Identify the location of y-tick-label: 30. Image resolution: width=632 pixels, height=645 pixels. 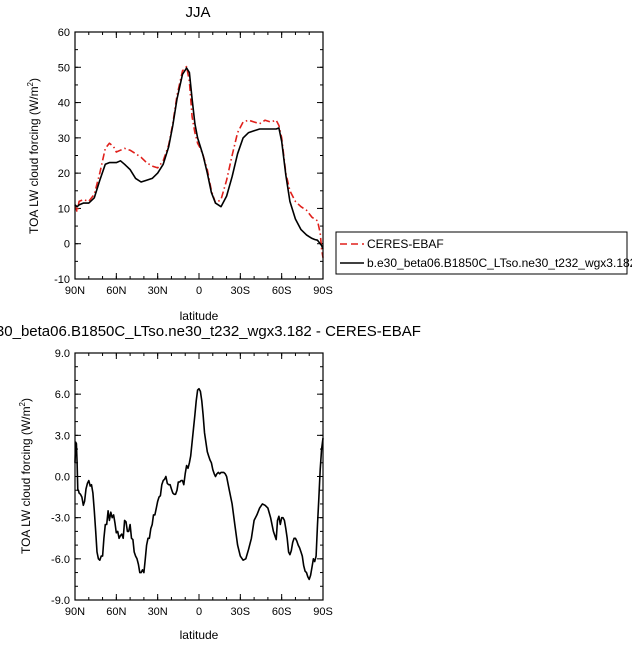
(64, 139).